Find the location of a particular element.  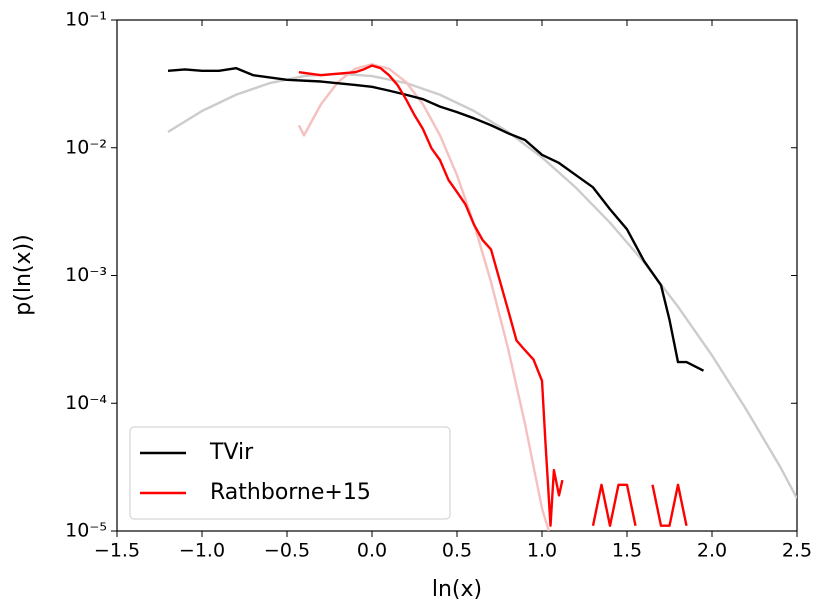

y-tick-label: 10⁻¹ is located at coordinates (86, 20).